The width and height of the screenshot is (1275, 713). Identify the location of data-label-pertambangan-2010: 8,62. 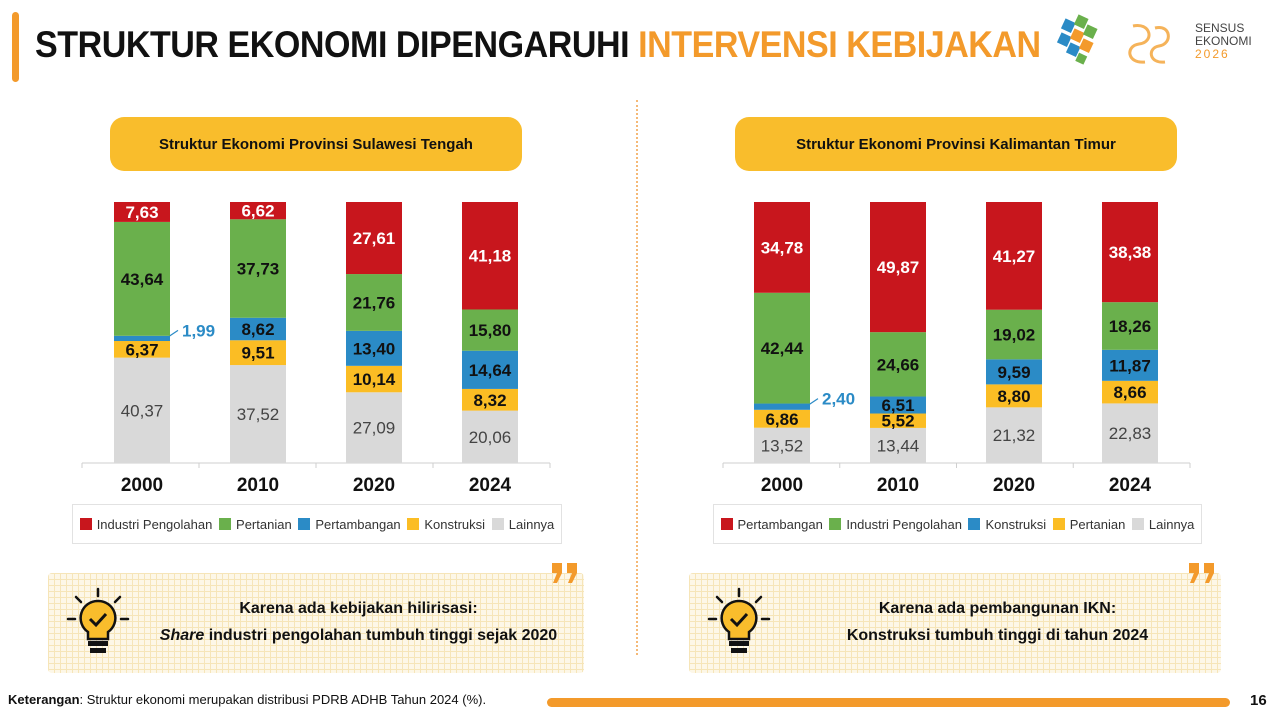
(257, 329).